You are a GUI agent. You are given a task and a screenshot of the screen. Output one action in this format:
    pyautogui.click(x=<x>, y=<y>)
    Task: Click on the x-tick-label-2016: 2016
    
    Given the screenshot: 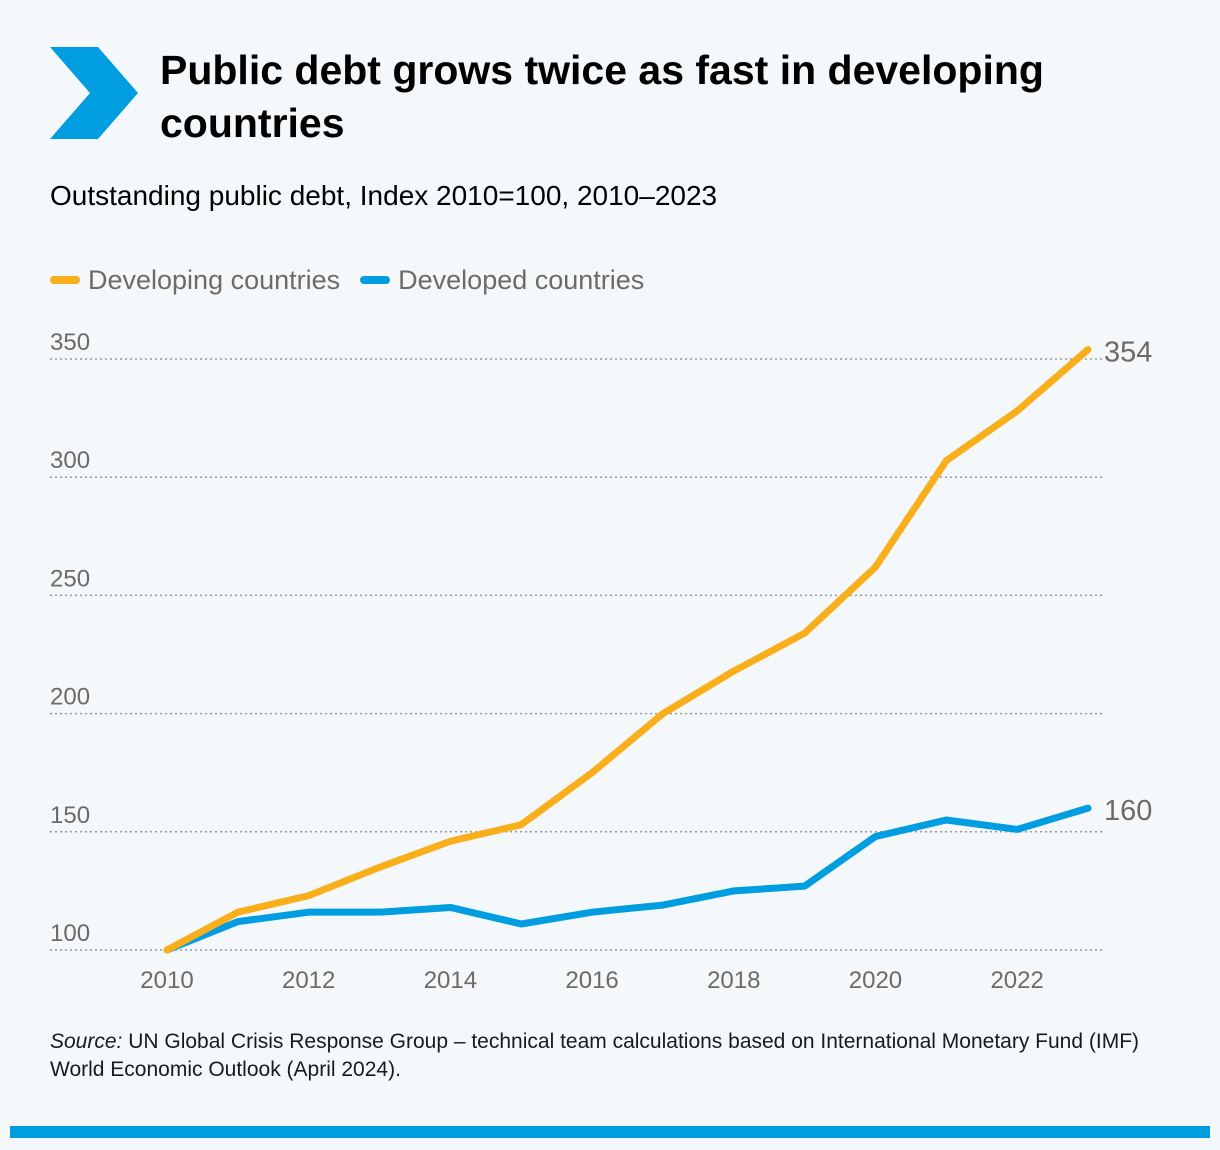 What is the action you would take?
    pyautogui.click(x=591, y=980)
    